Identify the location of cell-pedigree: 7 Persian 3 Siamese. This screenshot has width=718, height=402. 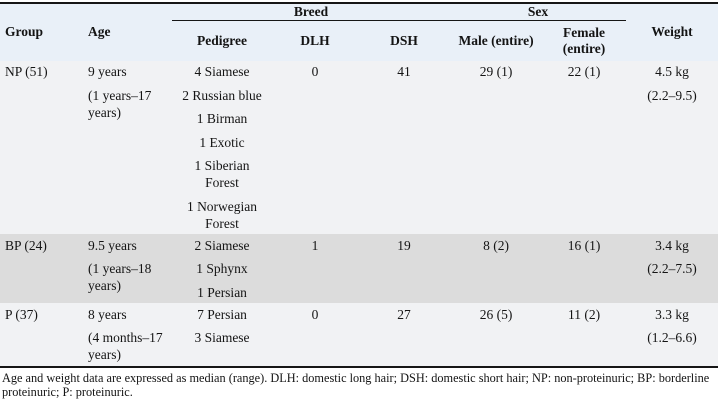
(222, 335).